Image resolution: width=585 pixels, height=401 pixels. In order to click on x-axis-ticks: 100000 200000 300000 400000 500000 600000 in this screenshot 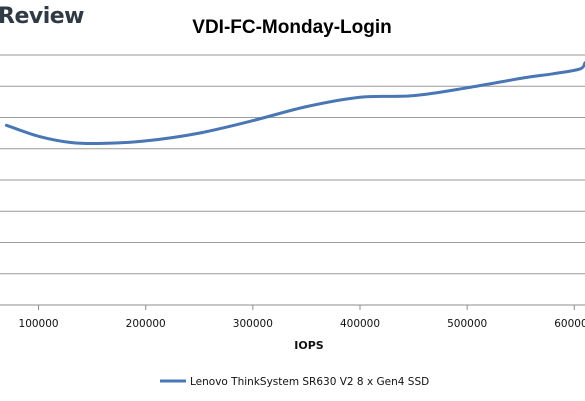, I will do `click(302, 317)`.